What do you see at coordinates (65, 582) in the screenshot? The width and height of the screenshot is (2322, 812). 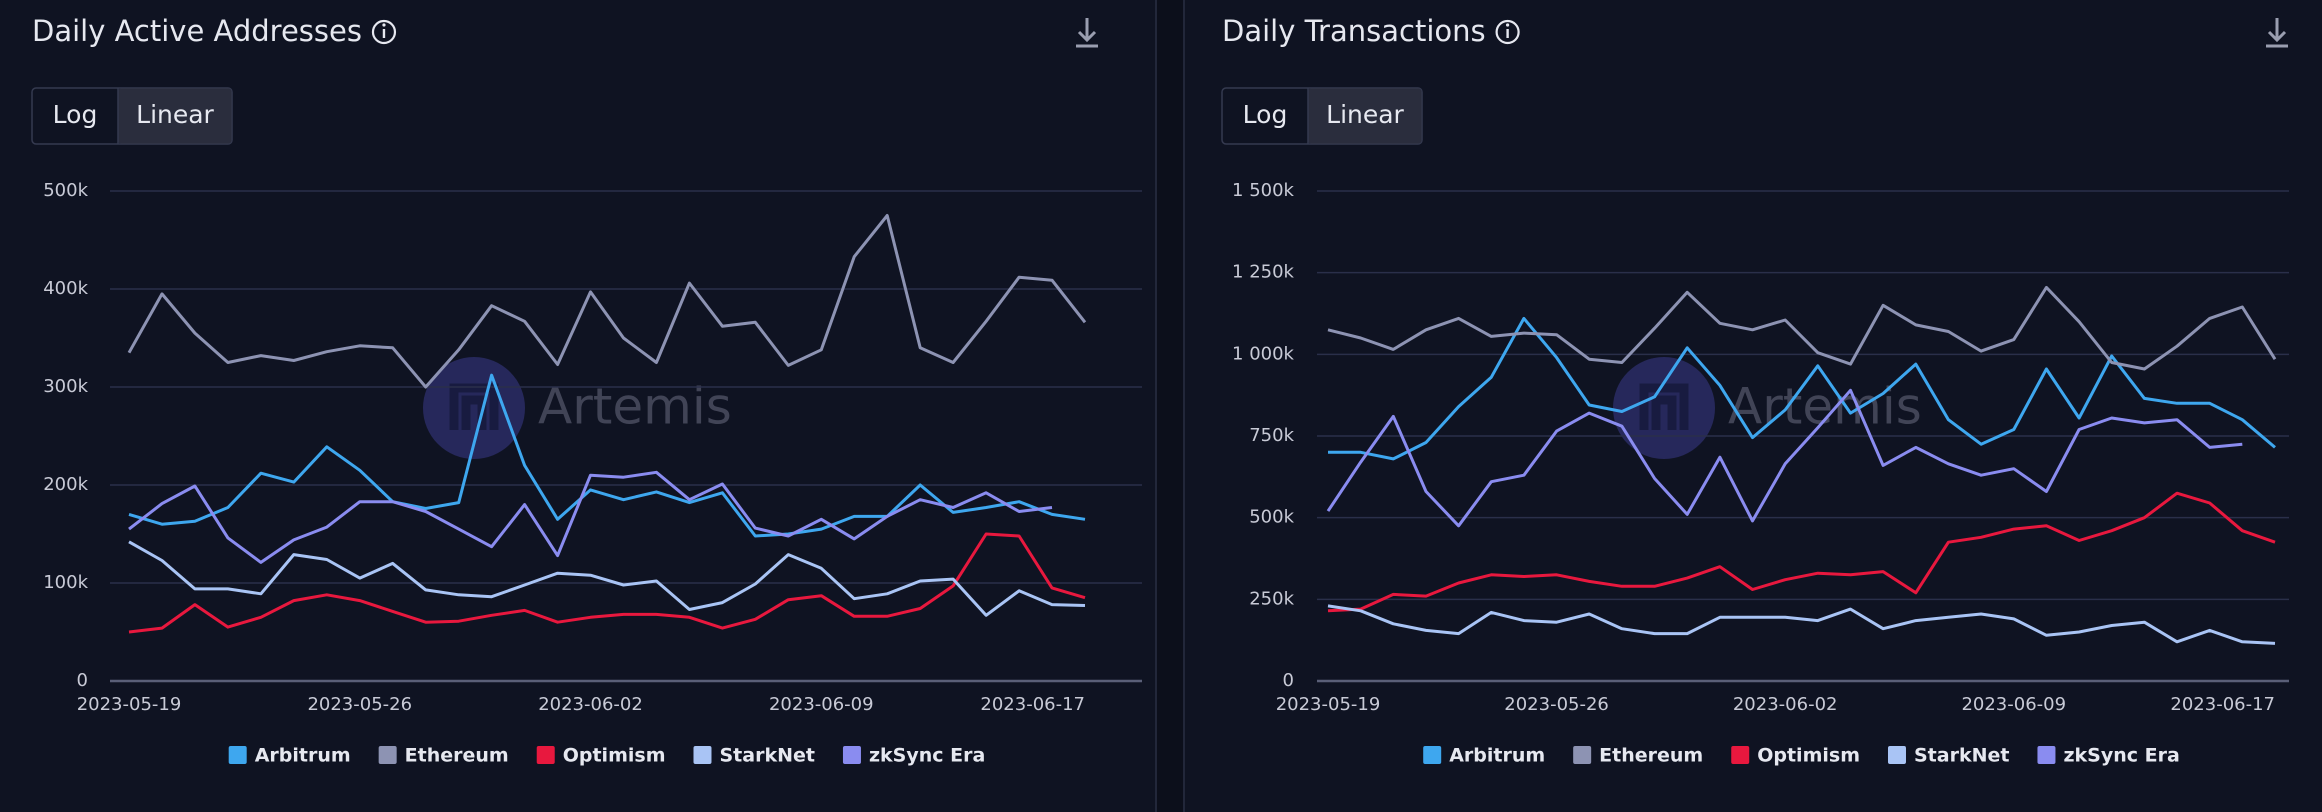 I see `y-tick-label: 100k` at bounding box center [65, 582].